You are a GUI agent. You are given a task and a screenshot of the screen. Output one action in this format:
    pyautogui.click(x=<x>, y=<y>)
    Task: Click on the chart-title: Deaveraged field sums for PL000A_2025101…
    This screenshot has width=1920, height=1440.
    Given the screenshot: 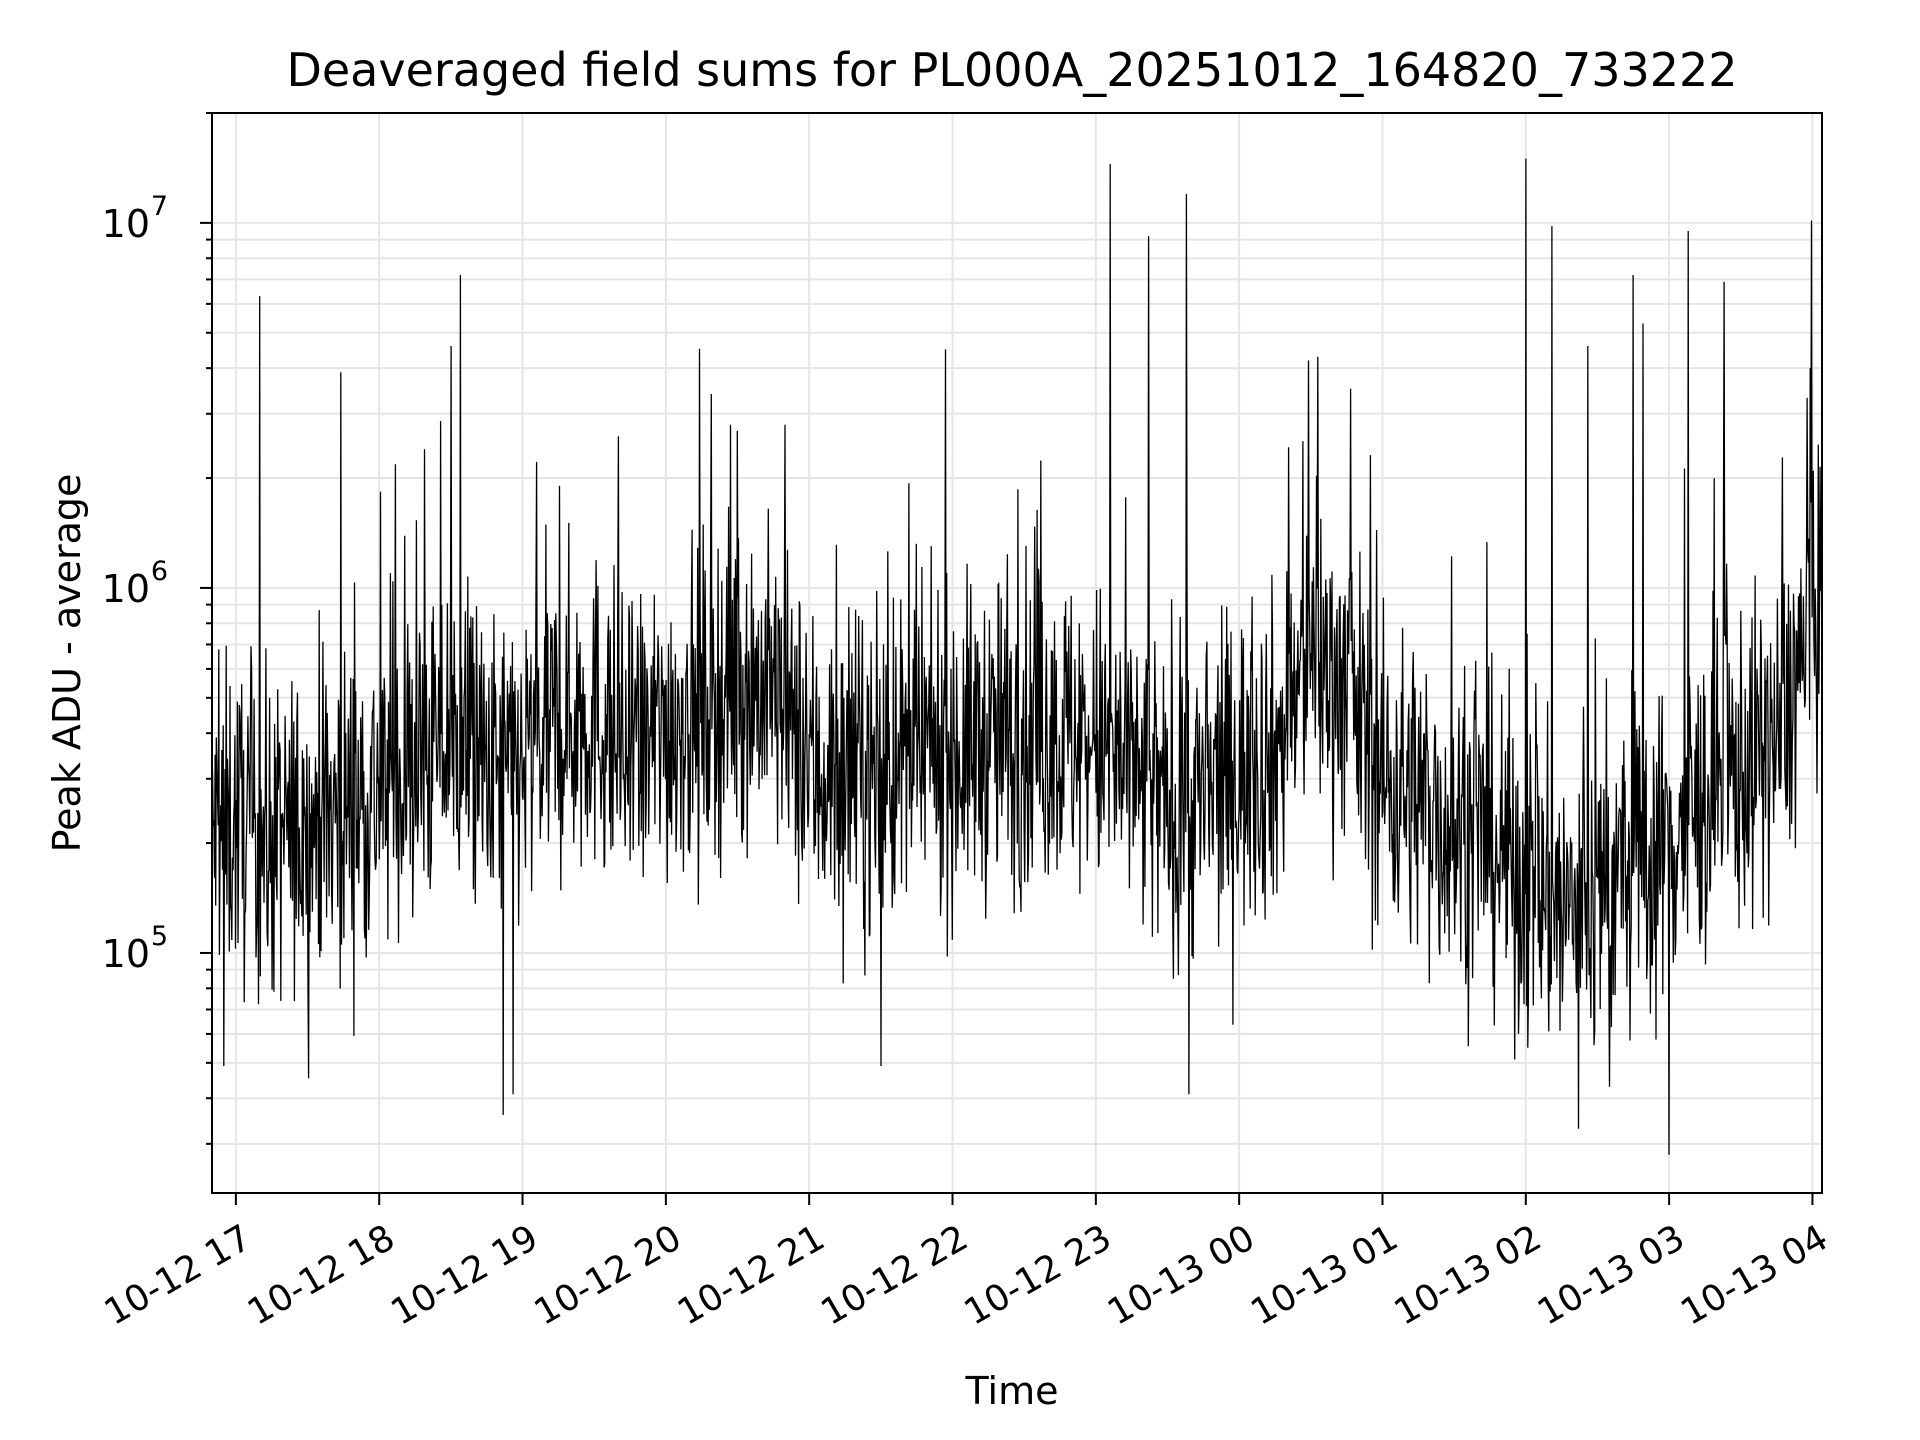 What is the action you would take?
    pyautogui.click(x=1011, y=70)
    